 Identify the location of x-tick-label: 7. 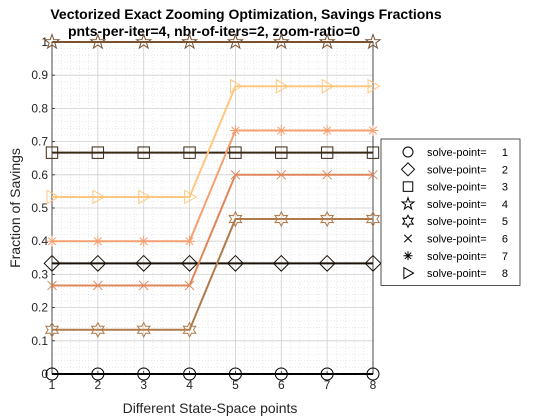
(327, 385).